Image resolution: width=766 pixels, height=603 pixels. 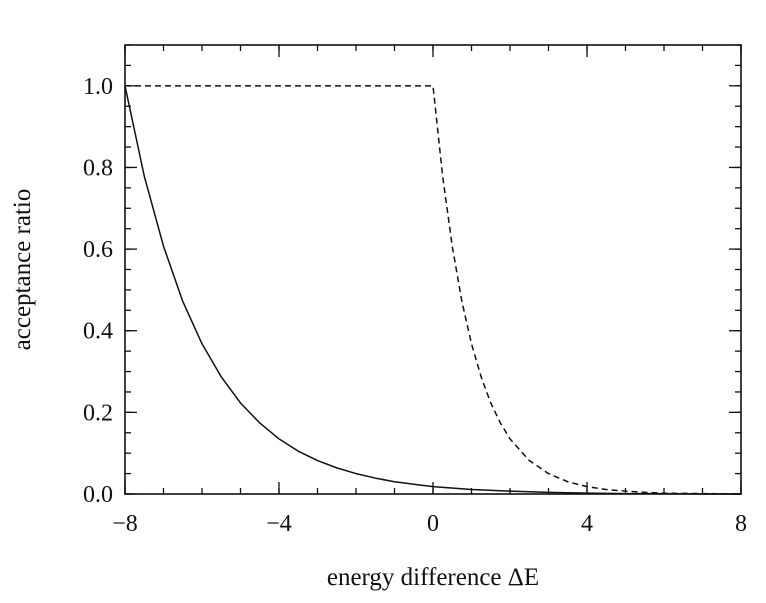 I want to click on x-tick-label: 8, so click(x=741, y=524).